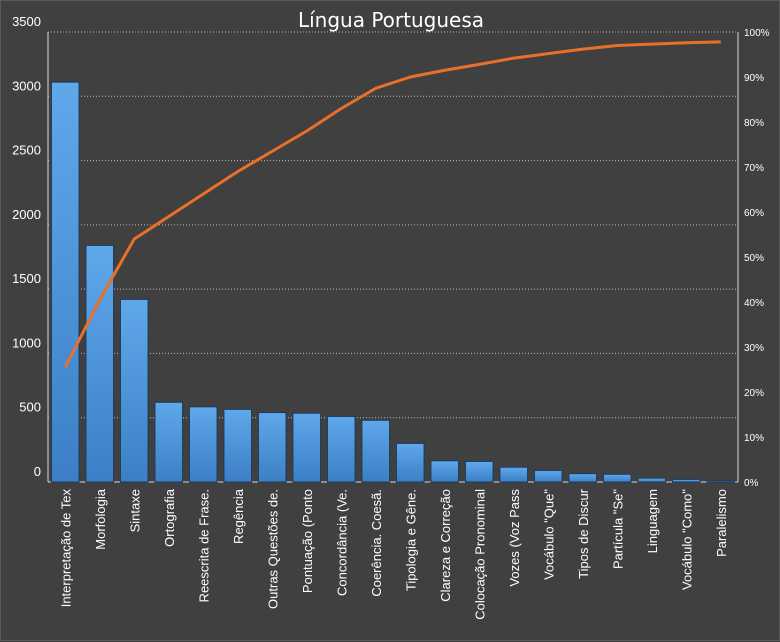 The height and width of the screenshot is (642, 780). I want to click on left-tick-label: 1000, so click(26, 342).